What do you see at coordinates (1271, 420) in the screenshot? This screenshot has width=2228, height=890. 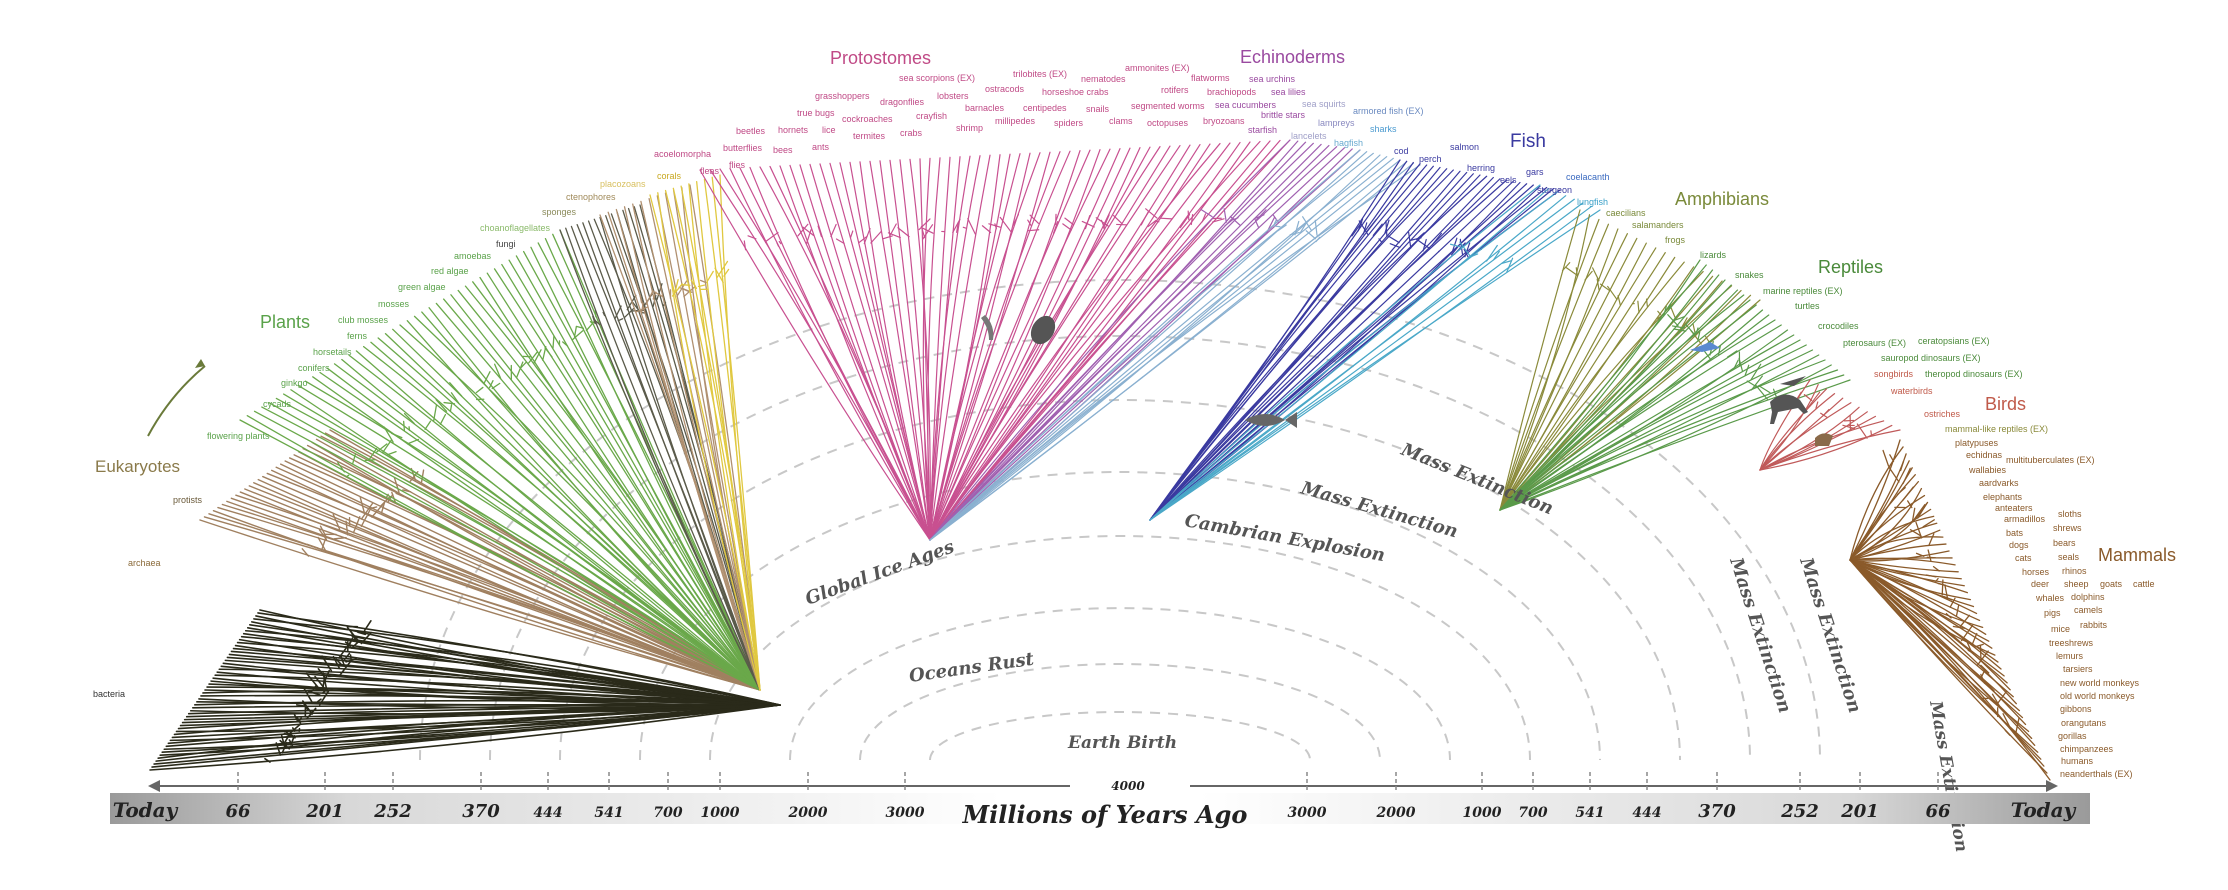 I see `fish-fossil-icon` at bounding box center [1271, 420].